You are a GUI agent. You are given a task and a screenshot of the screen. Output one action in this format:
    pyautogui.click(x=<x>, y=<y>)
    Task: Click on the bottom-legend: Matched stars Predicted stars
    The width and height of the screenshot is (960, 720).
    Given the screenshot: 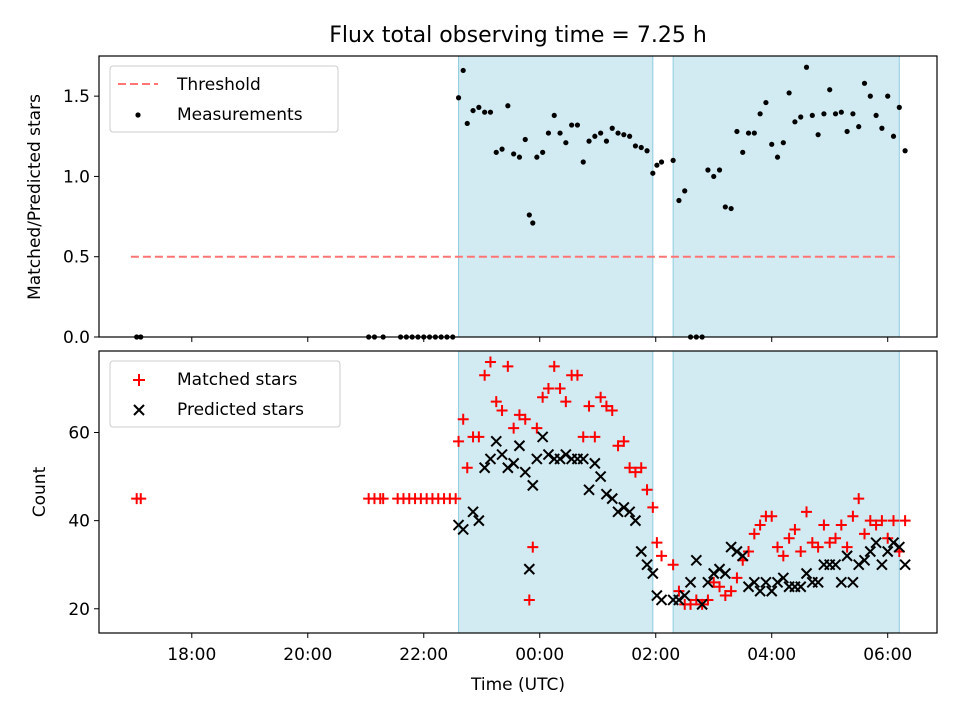 What is the action you would take?
    pyautogui.click(x=225, y=394)
    